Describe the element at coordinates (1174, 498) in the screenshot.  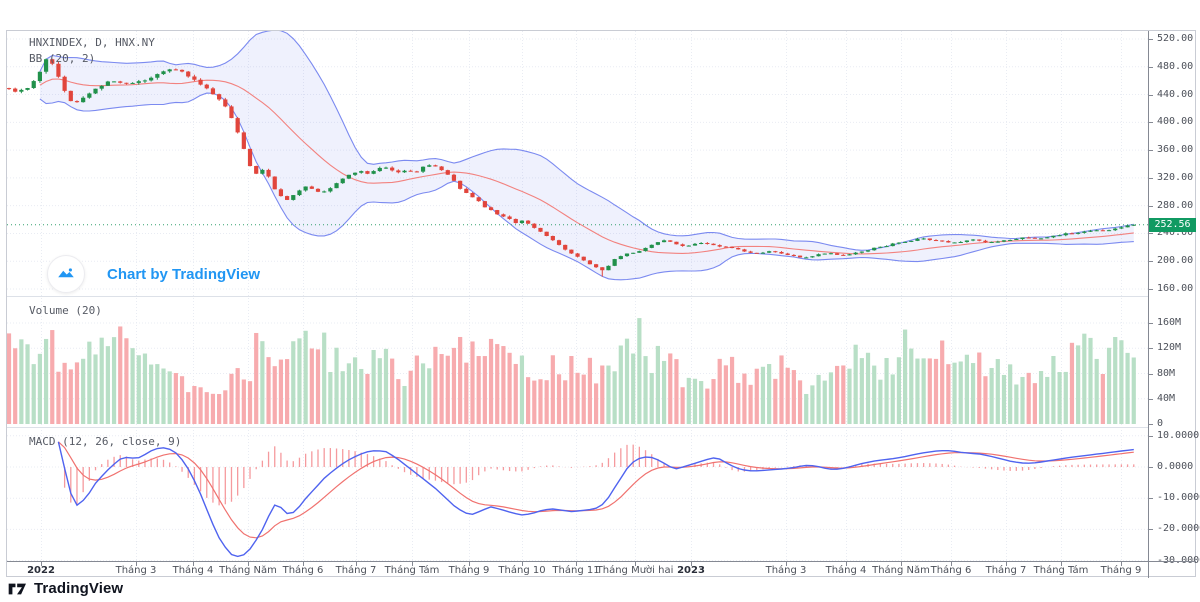
I see `macd-tick-label: -10.0000` at that location.